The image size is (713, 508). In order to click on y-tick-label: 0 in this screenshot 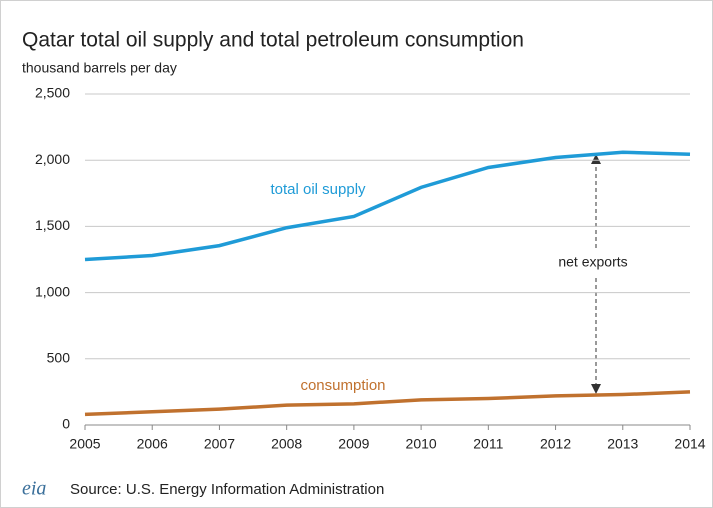, I will do `click(66, 424)`.